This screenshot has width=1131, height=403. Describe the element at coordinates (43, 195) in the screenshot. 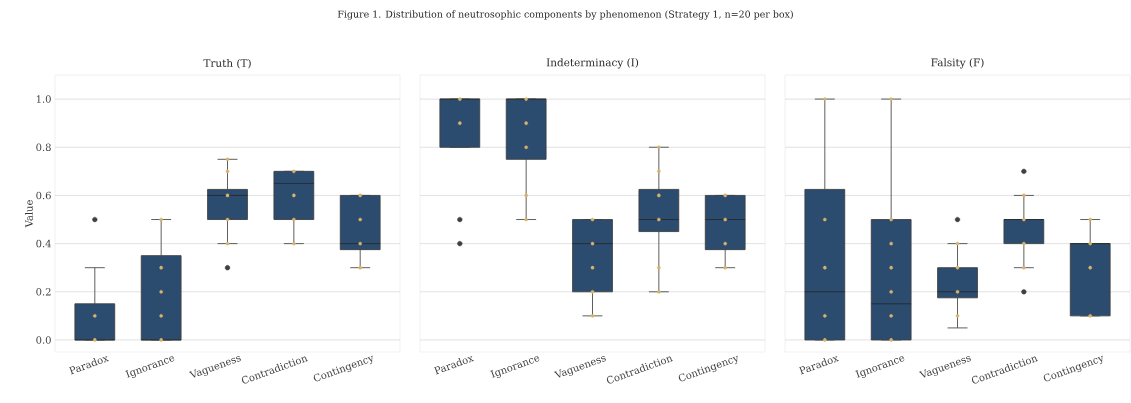

I see `y-tick-label: 0.6` at that location.